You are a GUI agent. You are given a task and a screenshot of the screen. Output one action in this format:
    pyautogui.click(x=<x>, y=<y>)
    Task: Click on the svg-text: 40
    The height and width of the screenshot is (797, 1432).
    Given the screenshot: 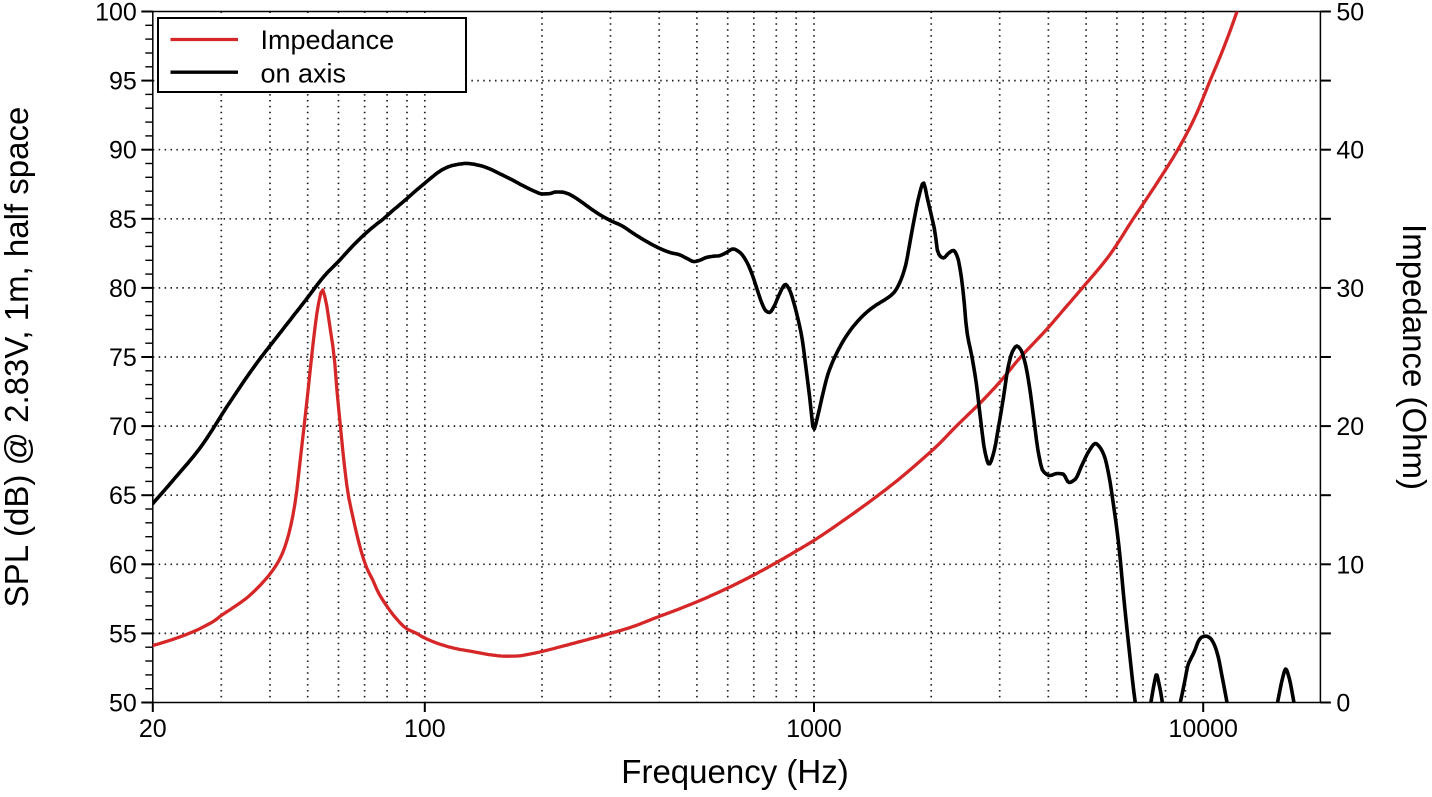 What is the action you would take?
    pyautogui.click(x=1350, y=151)
    